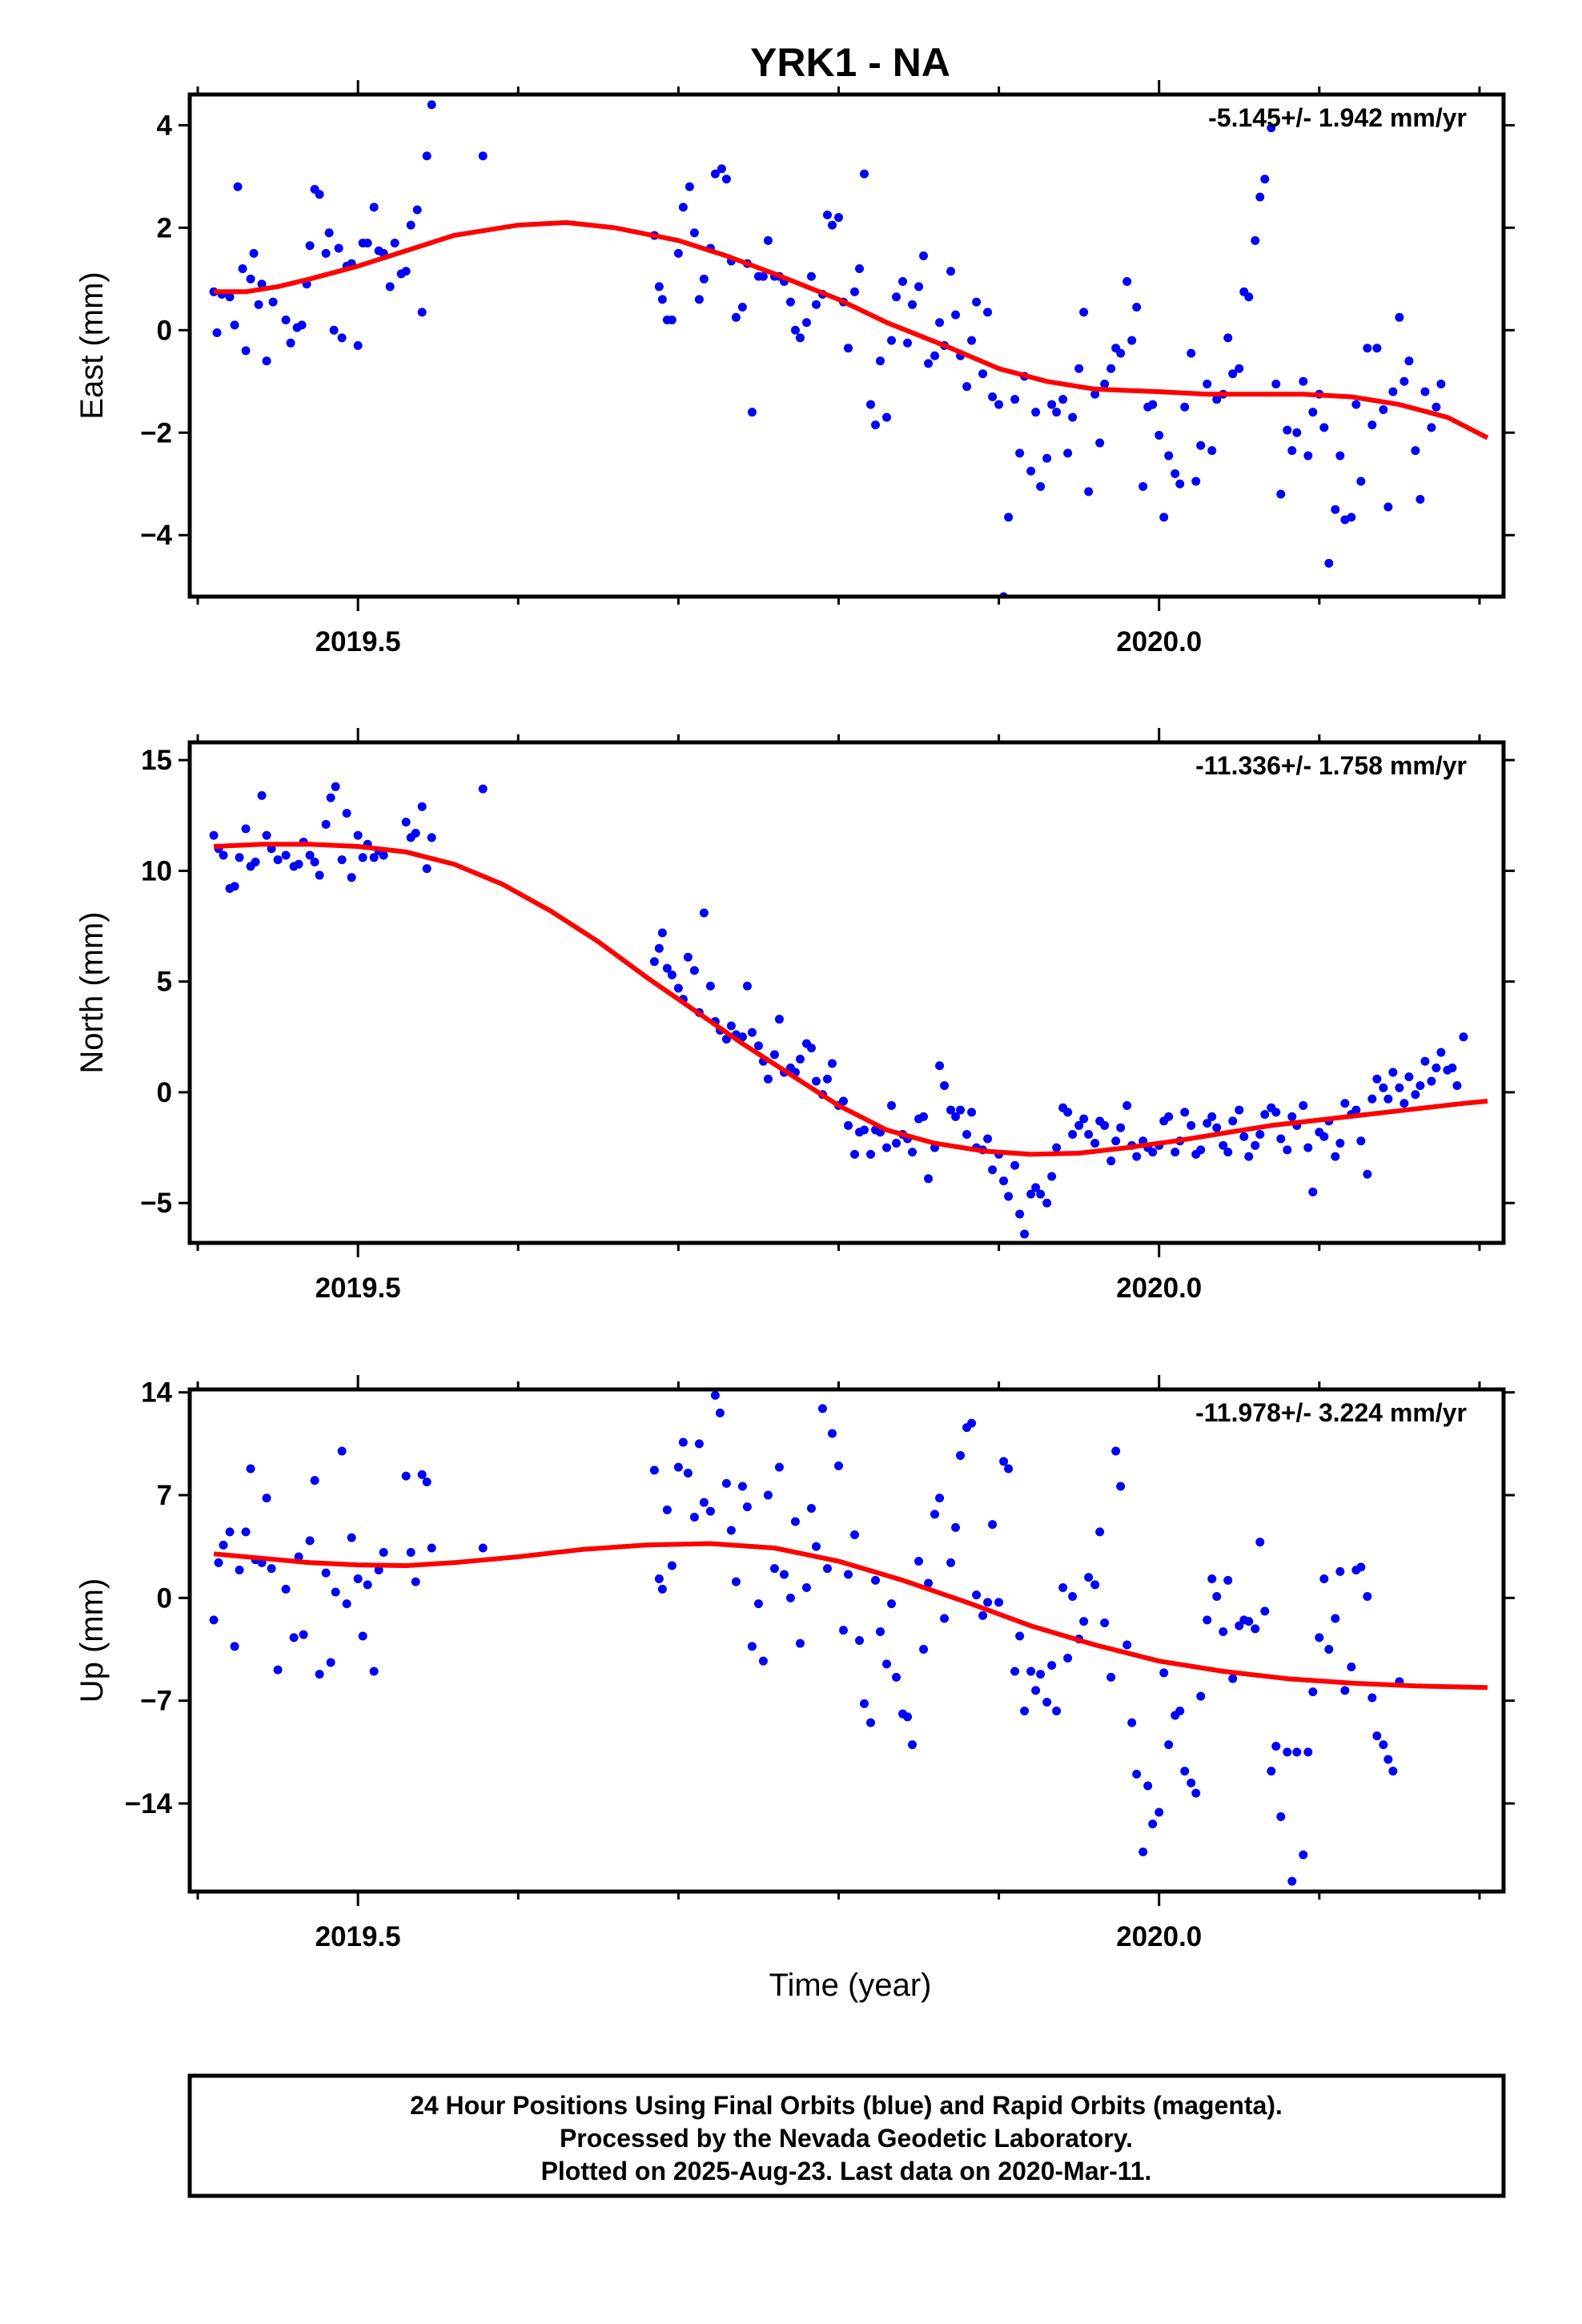 The width and height of the screenshot is (1582, 2324). I want to click on rate-label: -11.978+/- 3.224 mm/yr, so click(1331, 1412).